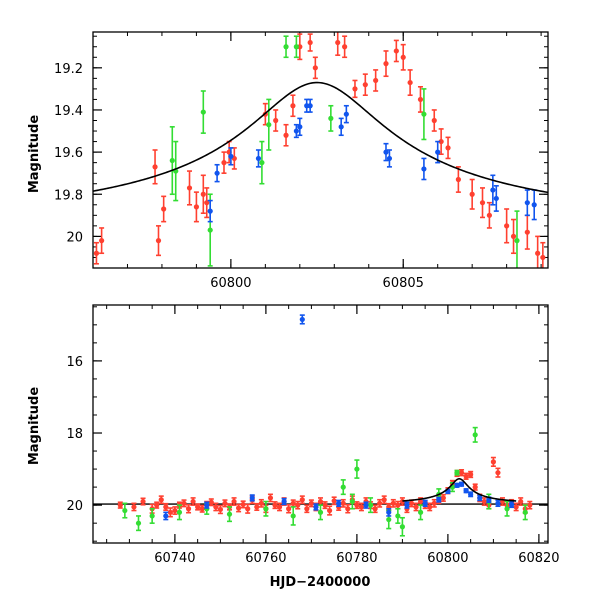 The height and width of the screenshot is (600, 600). Describe the element at coordinates (74, 506) in the screenshot. I see `y-tick-label: 20` at that location.